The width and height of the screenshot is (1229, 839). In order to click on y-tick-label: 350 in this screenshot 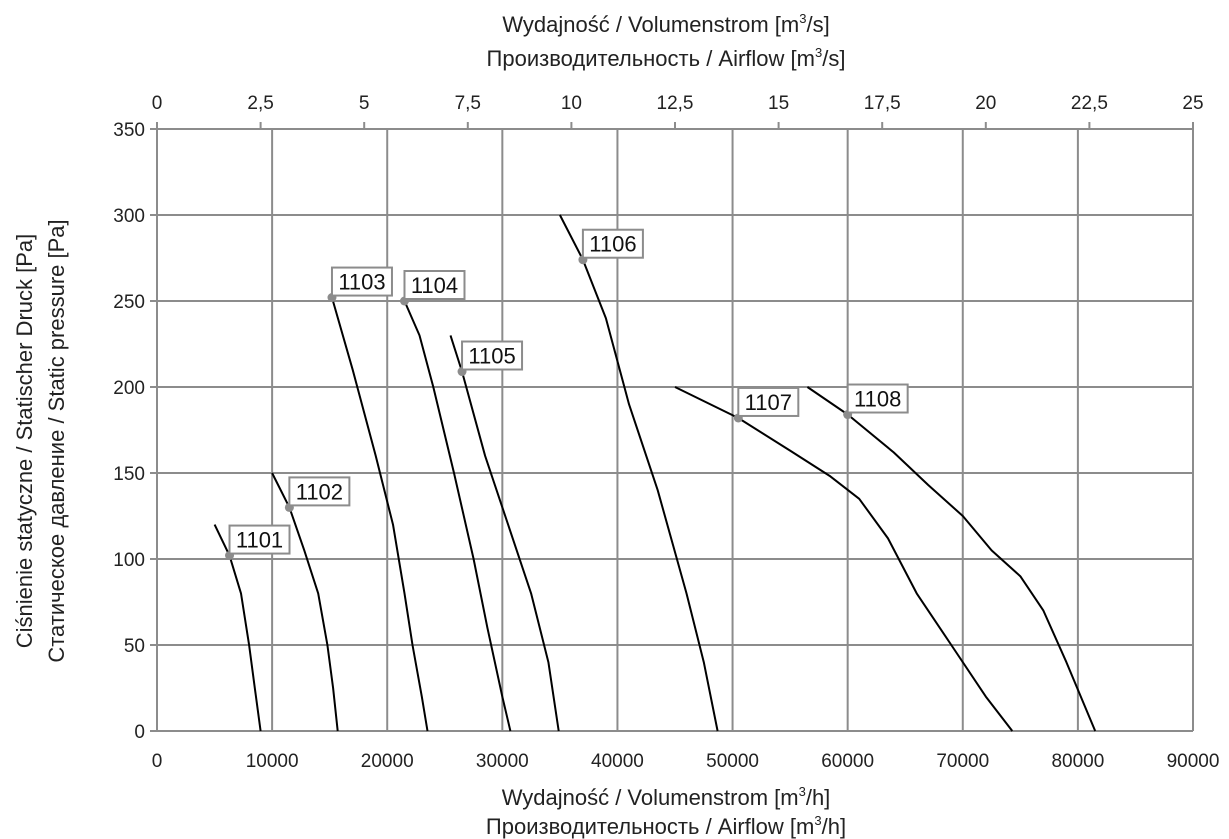, I will do `click(129, 130)`.